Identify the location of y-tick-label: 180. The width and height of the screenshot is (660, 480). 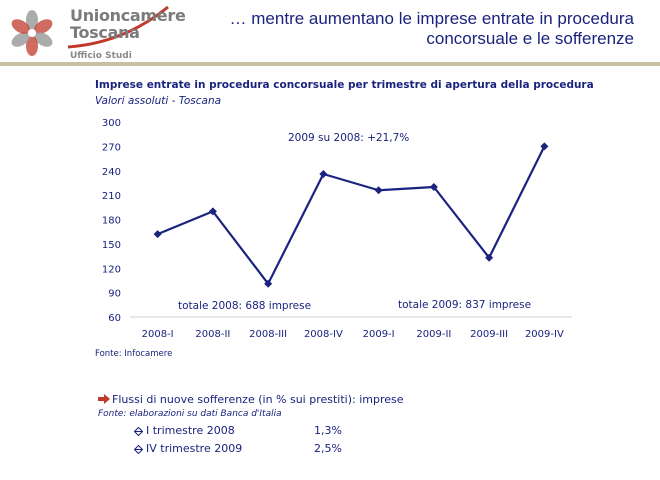
(111, 221).